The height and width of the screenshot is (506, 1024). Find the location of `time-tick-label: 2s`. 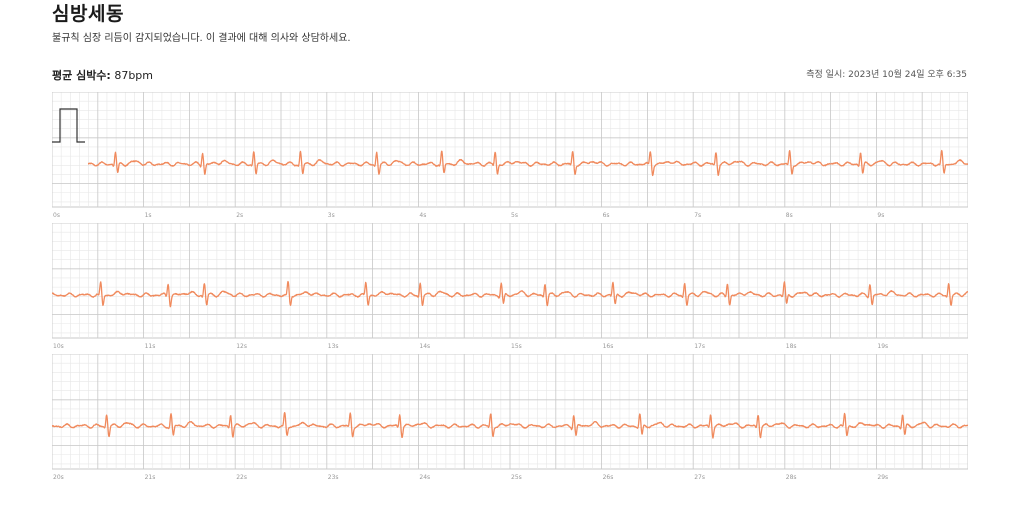

time-tick-label: 2s is located at coordinates (239, 215).